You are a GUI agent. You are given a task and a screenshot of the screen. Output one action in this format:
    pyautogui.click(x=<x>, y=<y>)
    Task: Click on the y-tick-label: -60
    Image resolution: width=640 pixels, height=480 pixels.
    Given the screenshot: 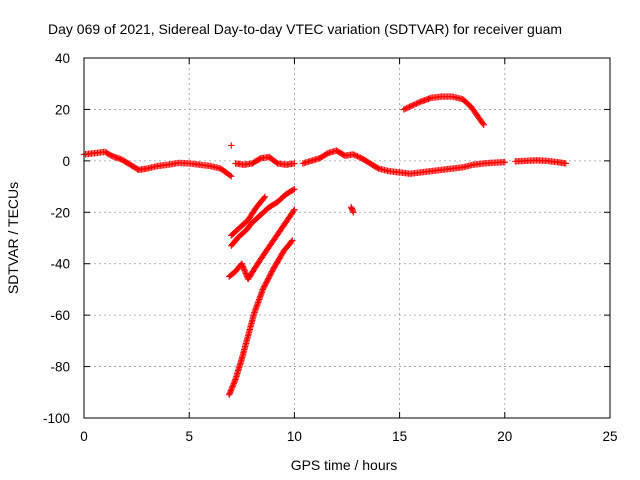 What is the action you would take?
    pyautogui.click(x=60, y=315)
    